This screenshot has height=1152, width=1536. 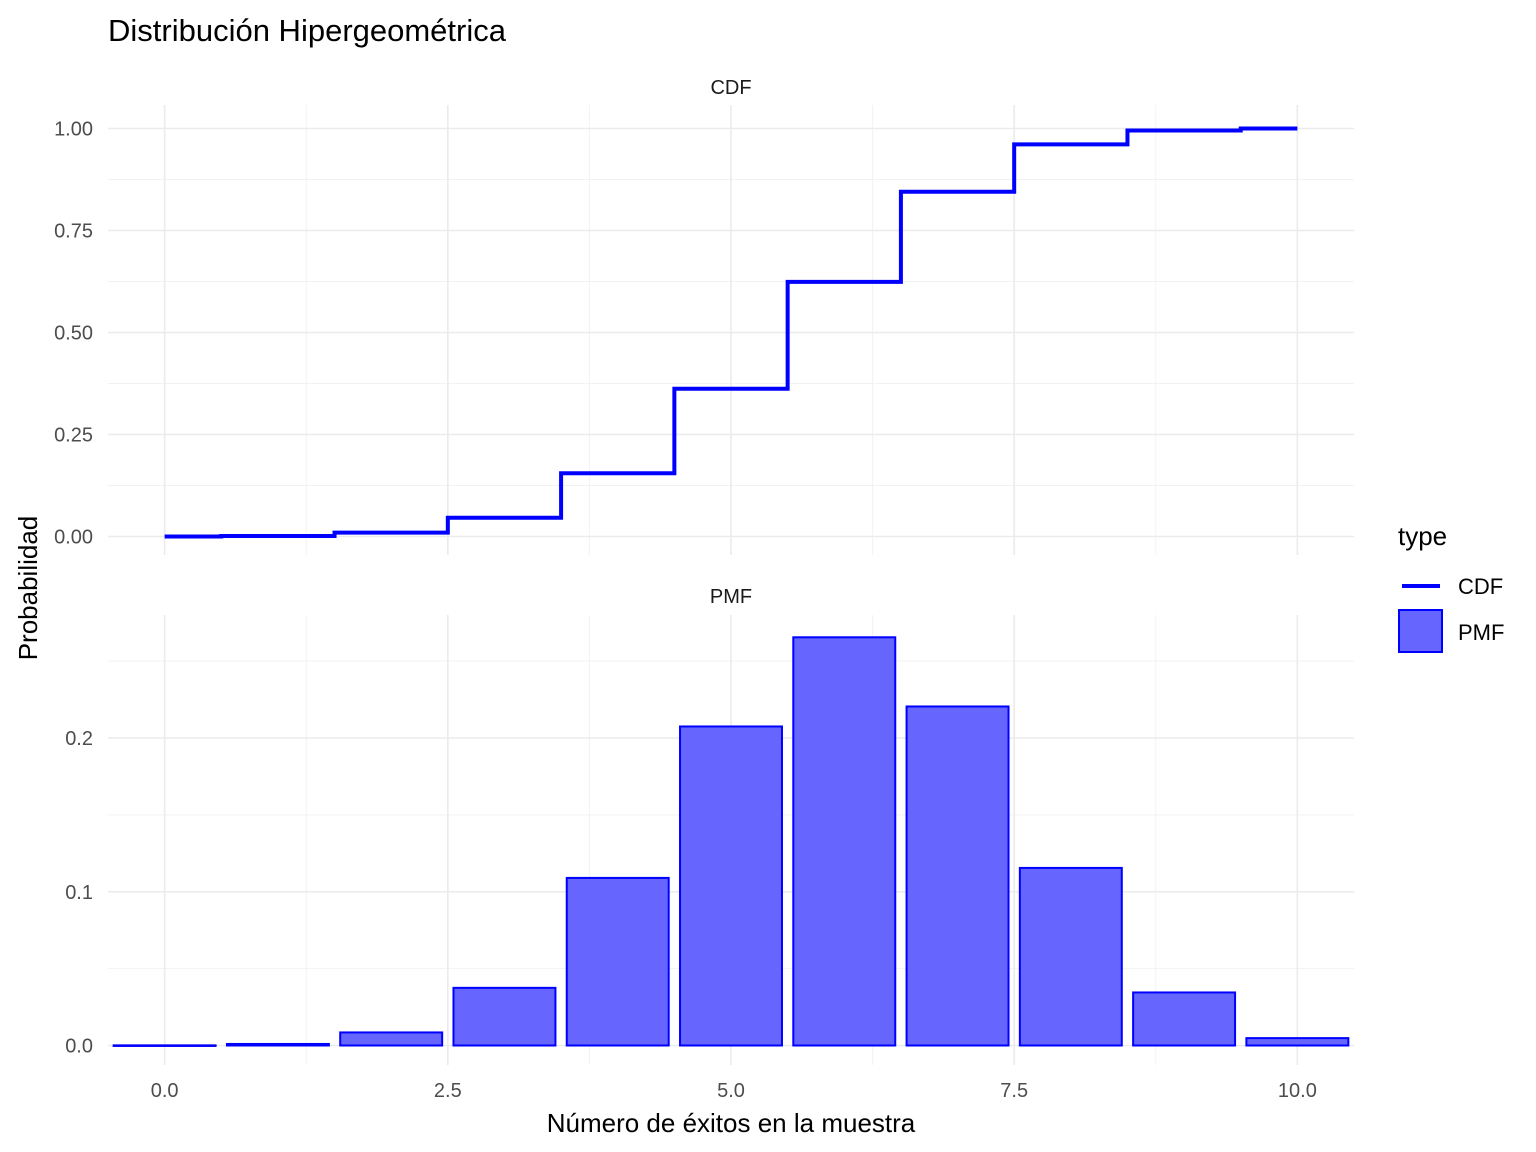 I want to click on y-tick-label: 0.2, so click(x=79, y=739).